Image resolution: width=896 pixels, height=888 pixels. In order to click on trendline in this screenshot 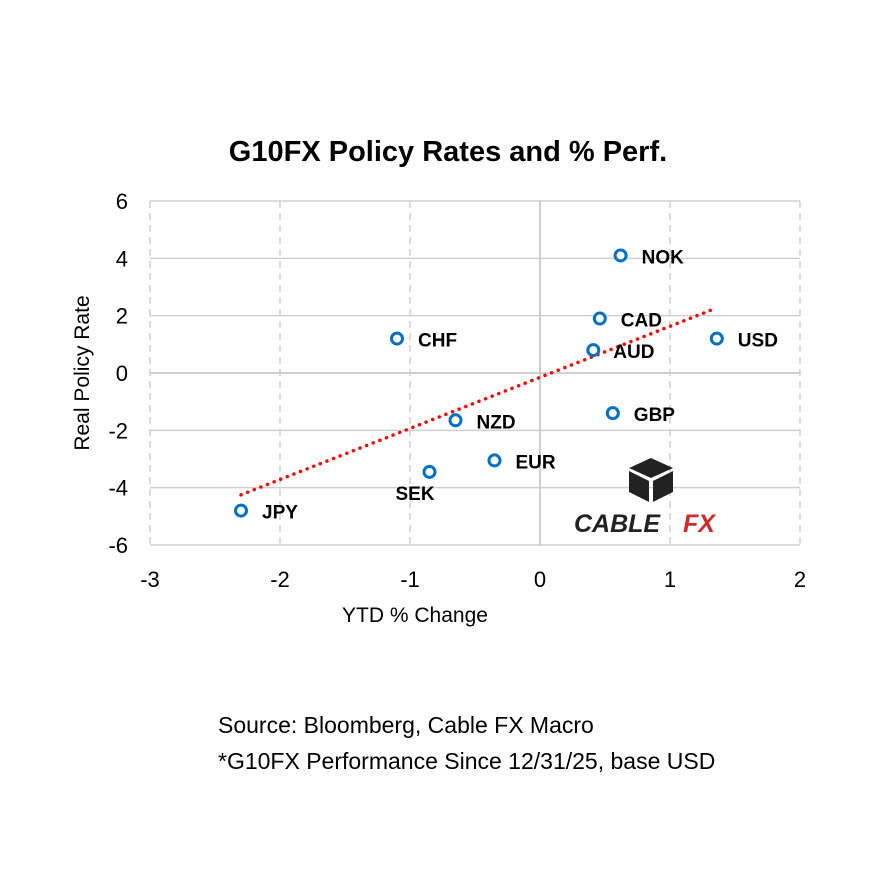, I will do `click(476, 402)`.